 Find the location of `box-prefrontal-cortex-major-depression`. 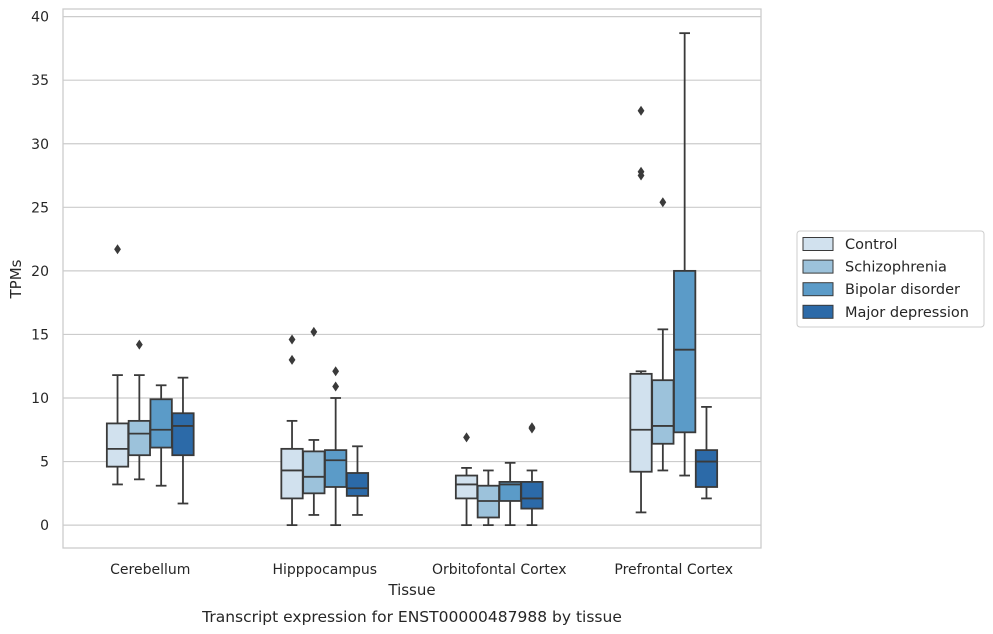

box-prefrontal-cortex-major-depression is located at coordinates (706, 452).